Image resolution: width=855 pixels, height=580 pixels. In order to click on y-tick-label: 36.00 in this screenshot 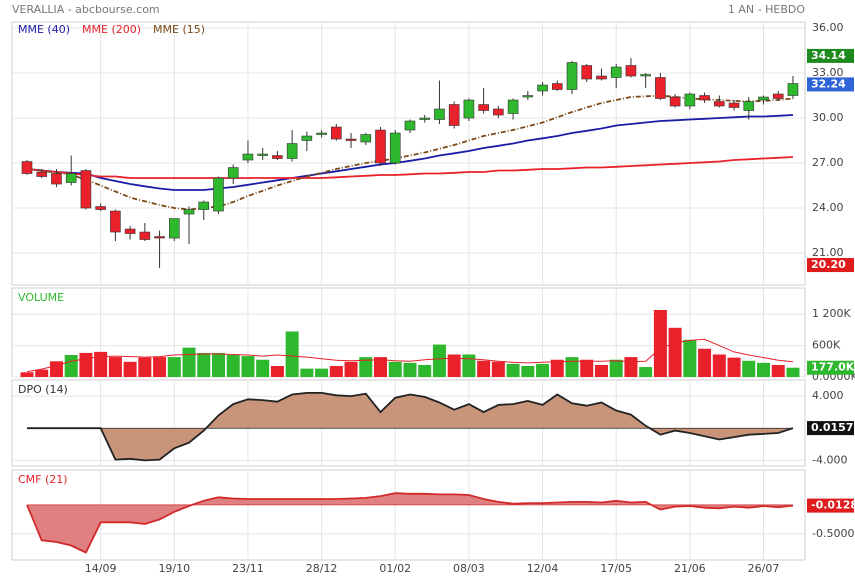, I will do `click(828, 27)`.